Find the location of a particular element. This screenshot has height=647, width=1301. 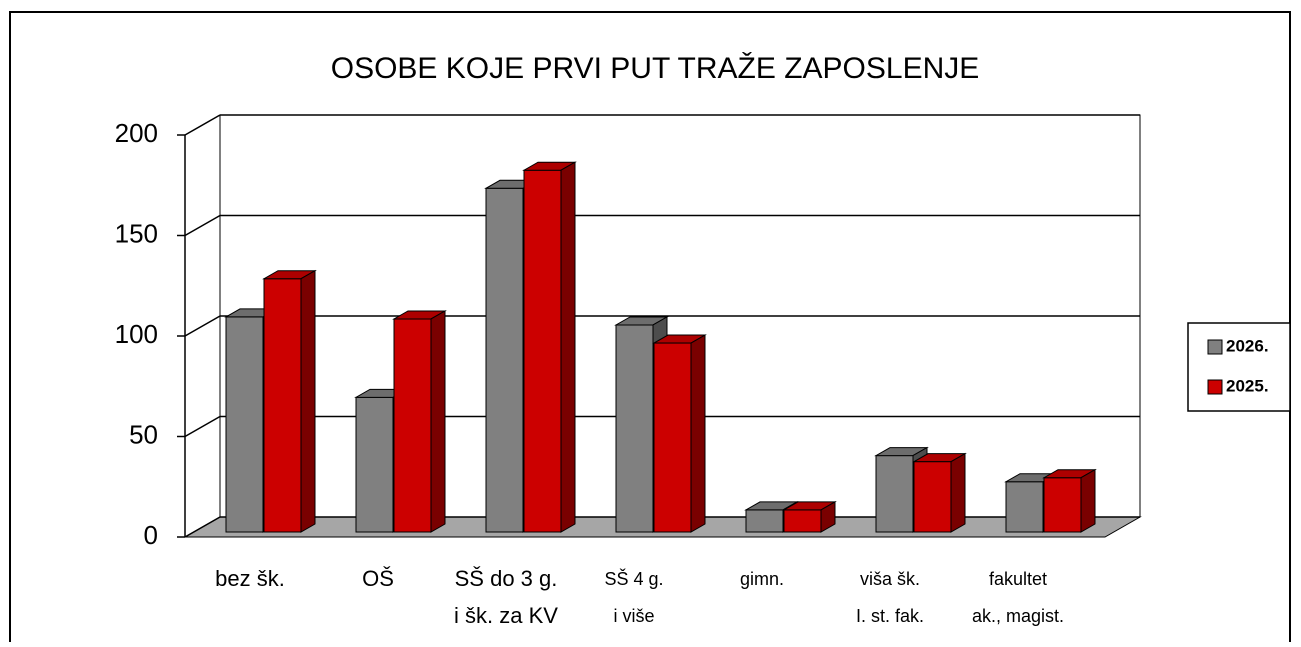

y-tick-label: 100 is located at coordinates (136, 334).